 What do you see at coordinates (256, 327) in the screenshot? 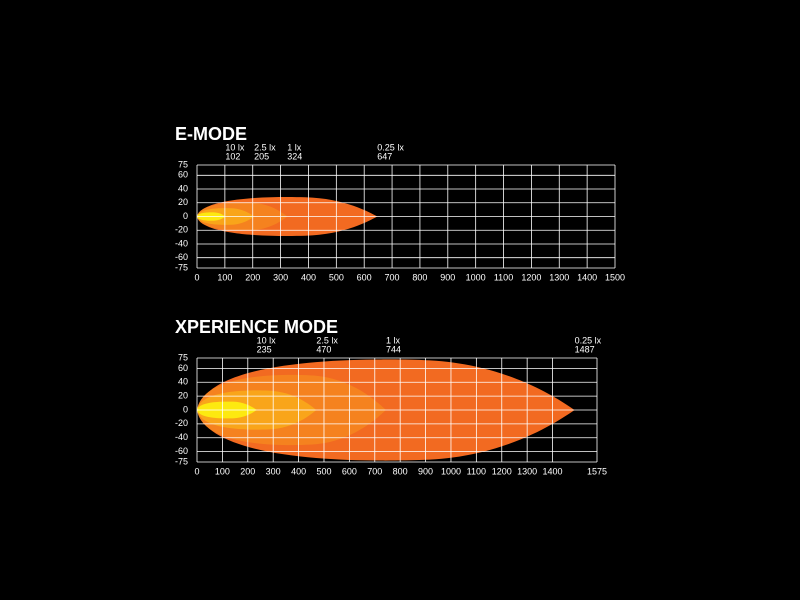
I see `chart-title: XPERIENCE MODE` at bounding box center [256, 327].